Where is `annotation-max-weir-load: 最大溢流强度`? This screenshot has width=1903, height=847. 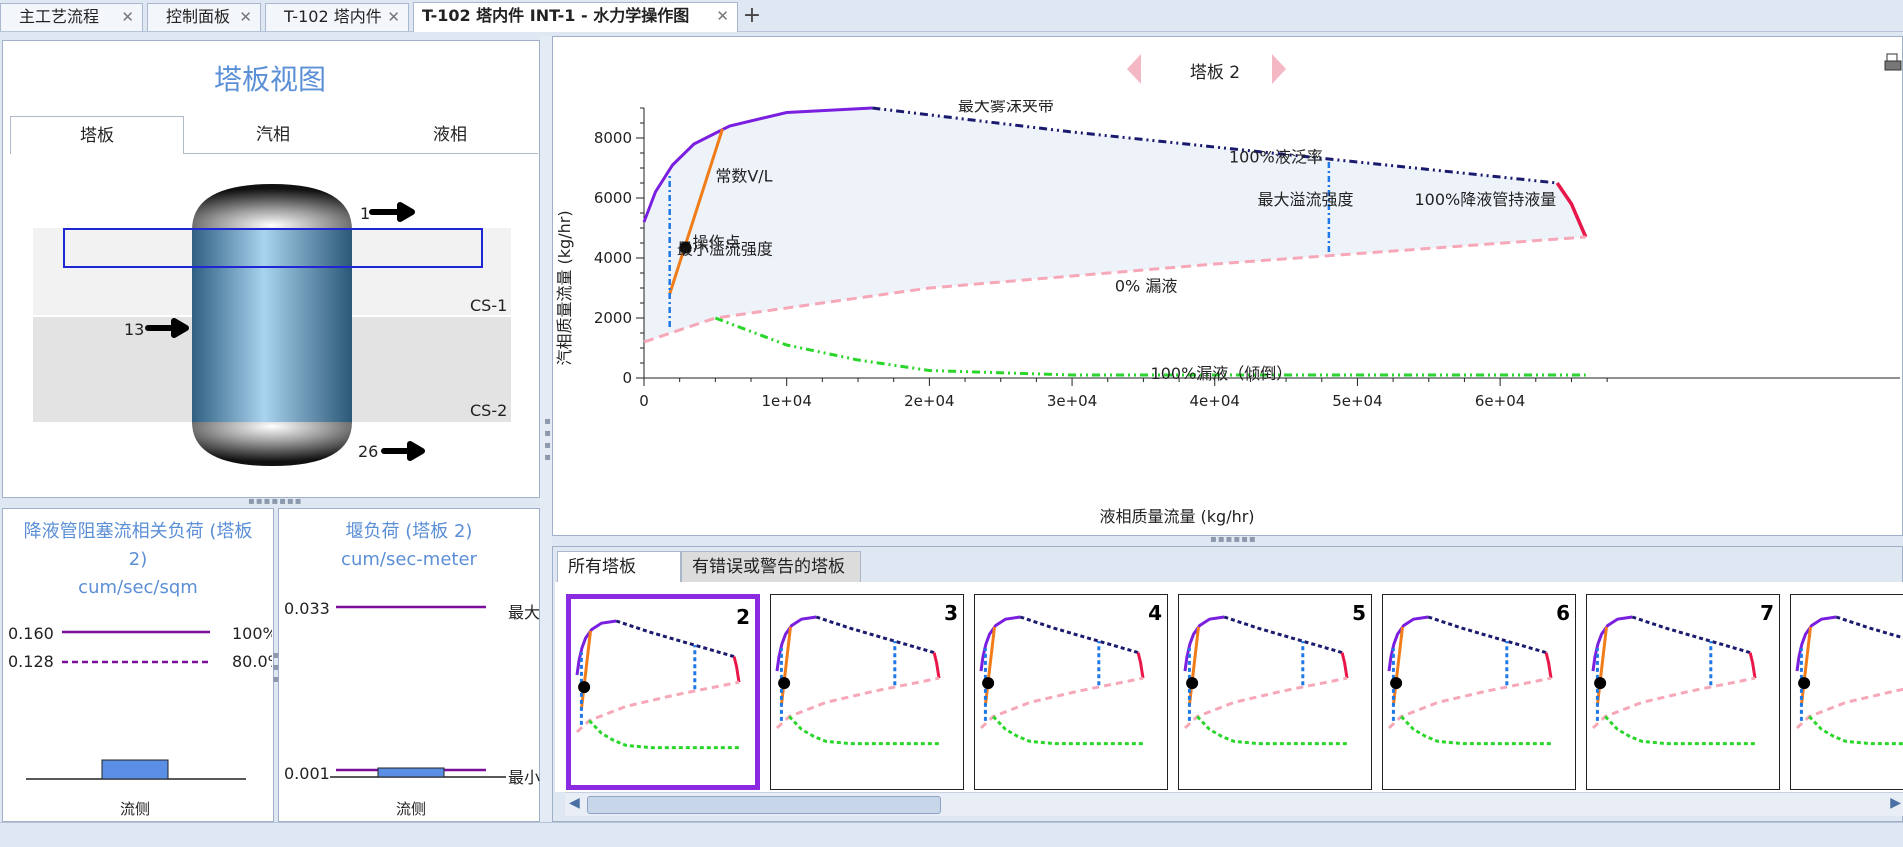
annotation-max-weir-load: 最大溢流强度 is located at coordinates (1306, 199).